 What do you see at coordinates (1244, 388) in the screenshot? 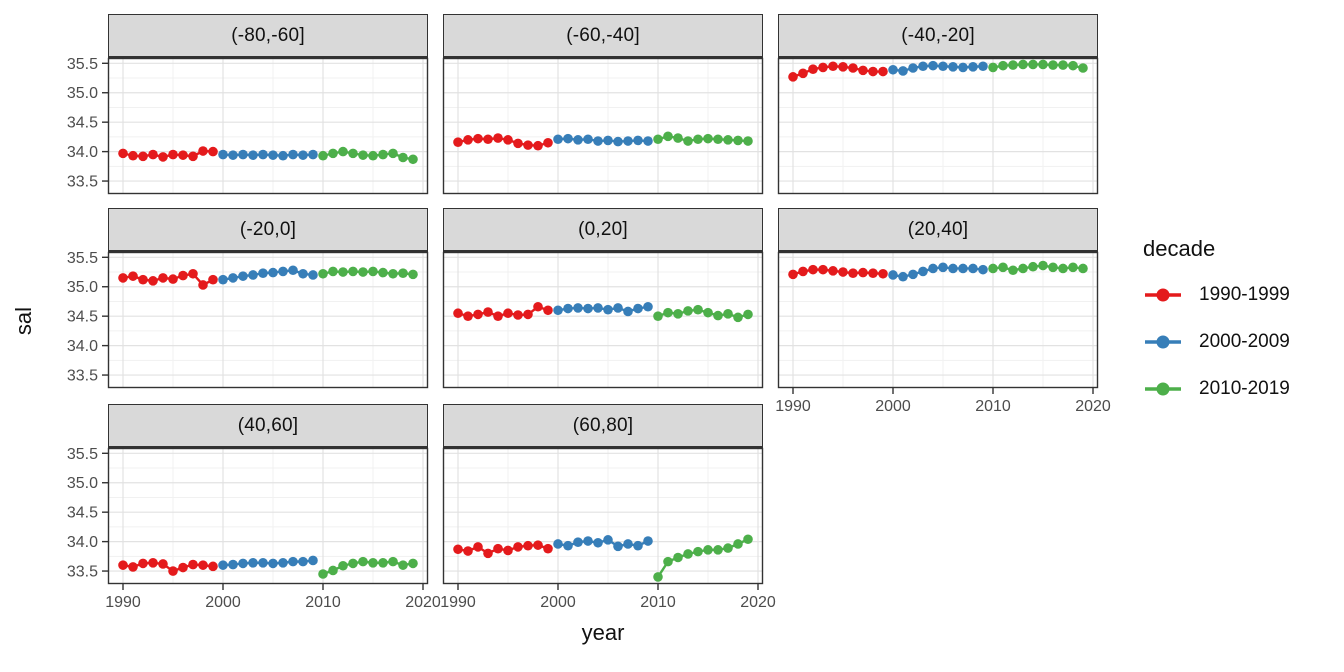
I see `legend-item-label: 2010-2019` at bounding box center [1244, 388].